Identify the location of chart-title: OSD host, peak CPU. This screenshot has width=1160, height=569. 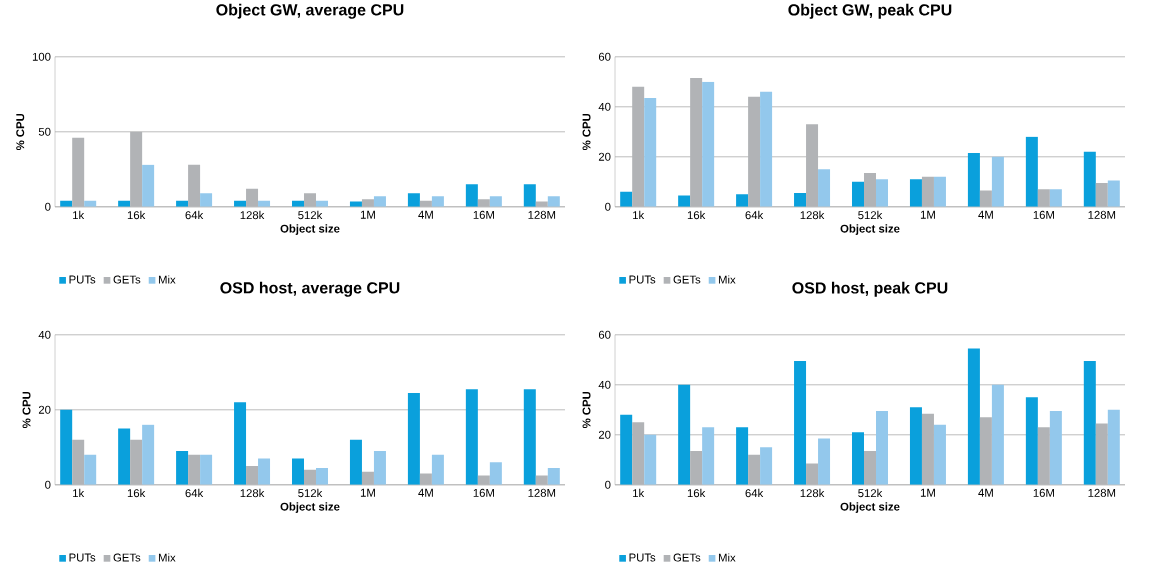
(870, 289).